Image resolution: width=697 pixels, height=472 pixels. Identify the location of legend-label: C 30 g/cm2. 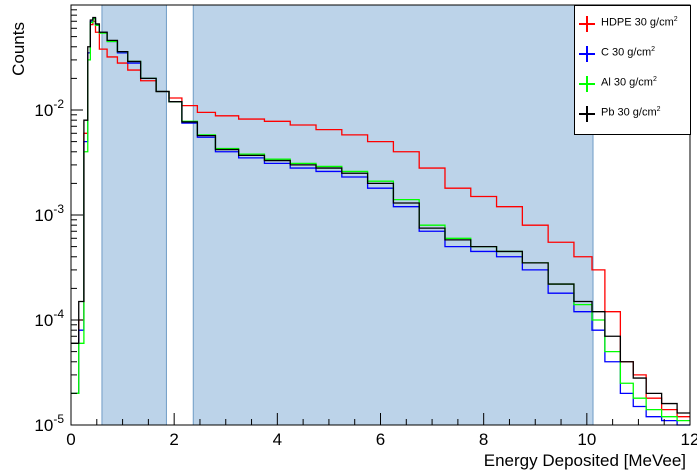
(628, 52).